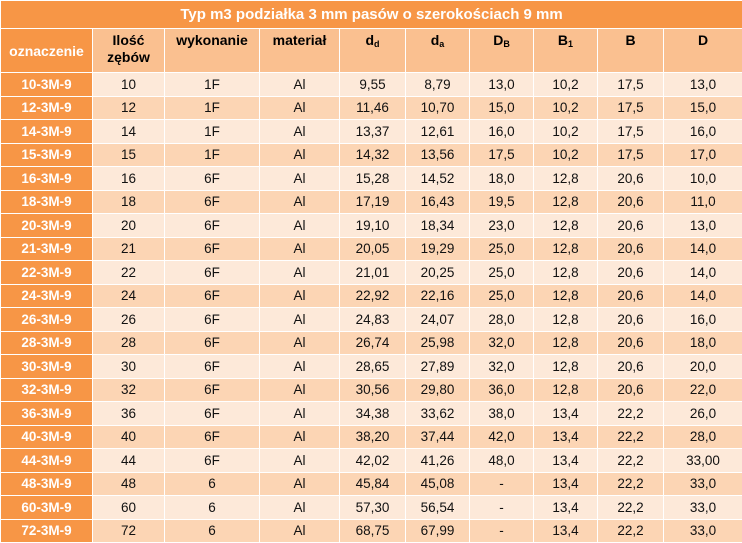 Image resolution: width=742 pixels, height=543 pixels. What do you see at coordinates (703, 390) in the screenshot?
I see `table-cell: 22,0` at bounding box center [703, 390].